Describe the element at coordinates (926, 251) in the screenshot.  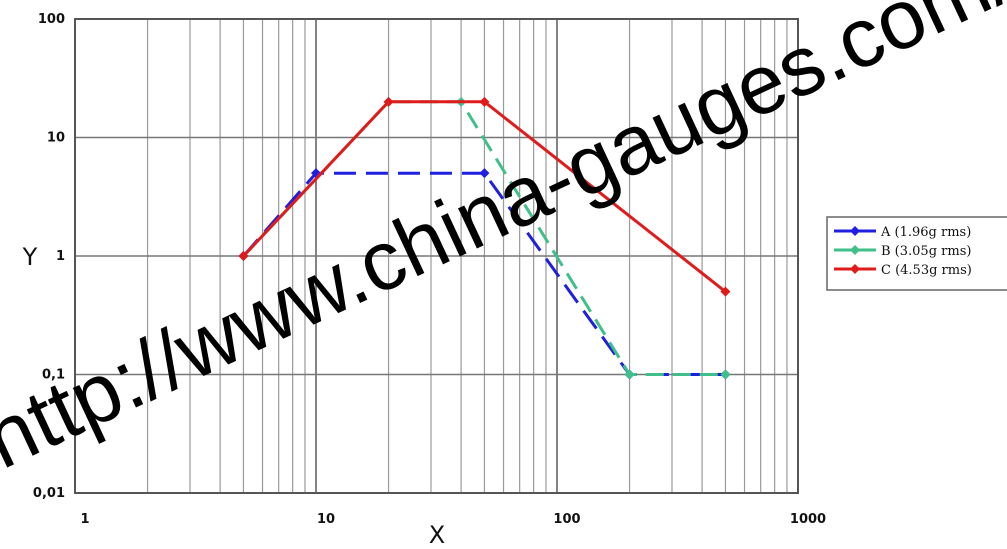
I see `legend-label: B (3.05g rms)` at that location.